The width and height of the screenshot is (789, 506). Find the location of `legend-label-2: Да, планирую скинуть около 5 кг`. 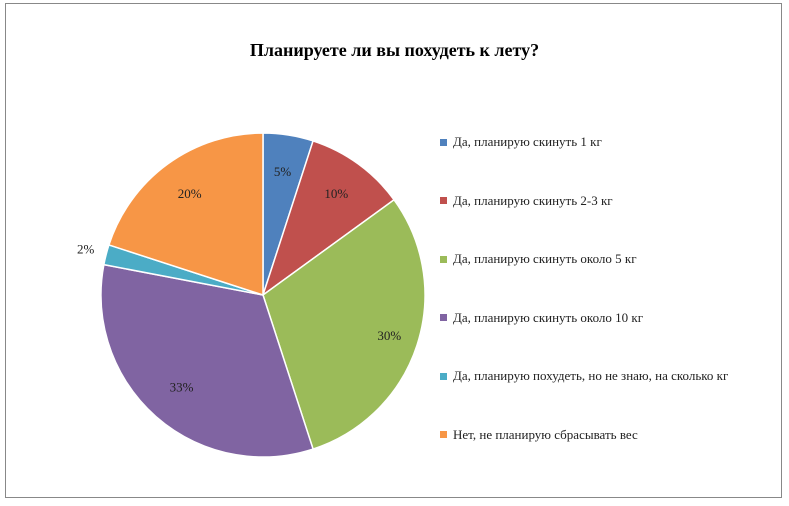

legend-label-2: Да, планирую скинуть около 5 кг is located at coordinates (545, 258).